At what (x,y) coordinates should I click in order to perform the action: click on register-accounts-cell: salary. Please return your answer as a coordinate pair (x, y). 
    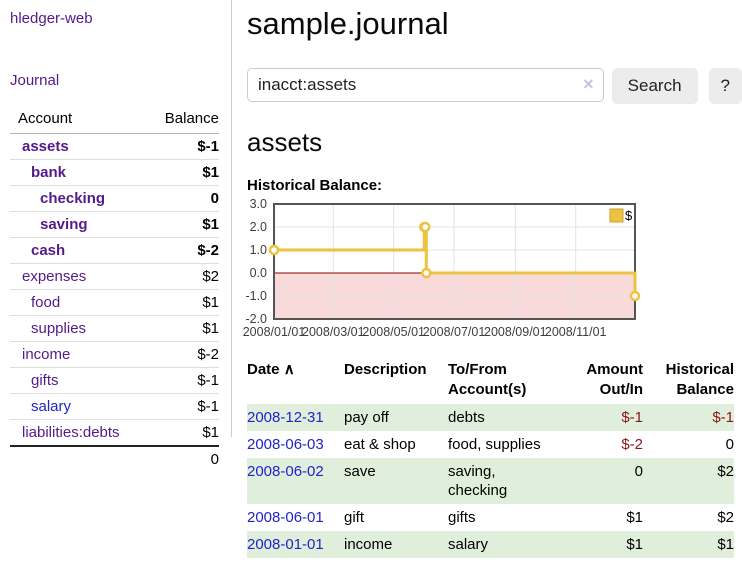
    Looking at the image, I should click on (515, 544).